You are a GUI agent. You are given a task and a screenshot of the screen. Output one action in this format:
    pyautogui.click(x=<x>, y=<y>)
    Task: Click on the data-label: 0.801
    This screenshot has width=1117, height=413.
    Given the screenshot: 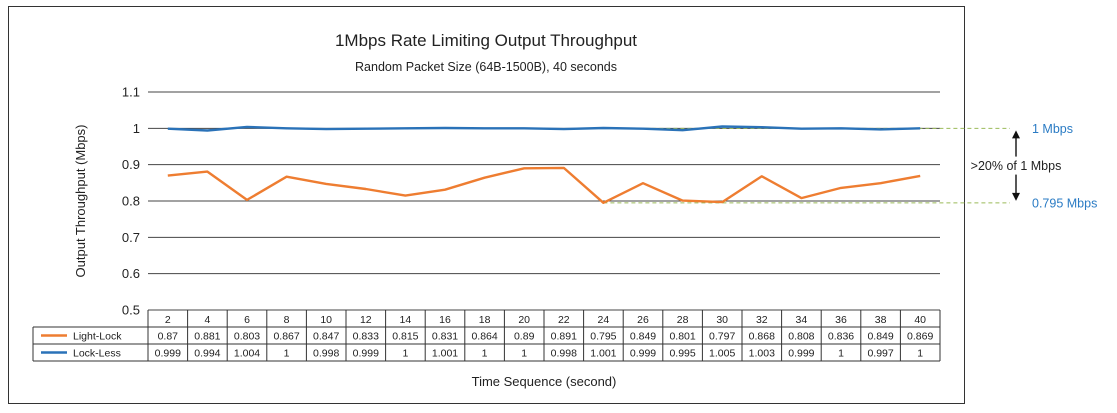 What is the action you would take?
    pyautogui.click(x=682, y=337)
    